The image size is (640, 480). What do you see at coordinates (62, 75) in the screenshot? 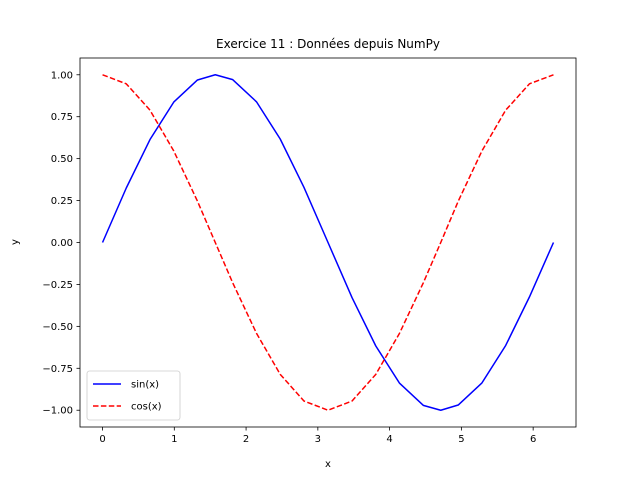
I see `y-tick-label: 1.00` at bounding box center [62, 75].